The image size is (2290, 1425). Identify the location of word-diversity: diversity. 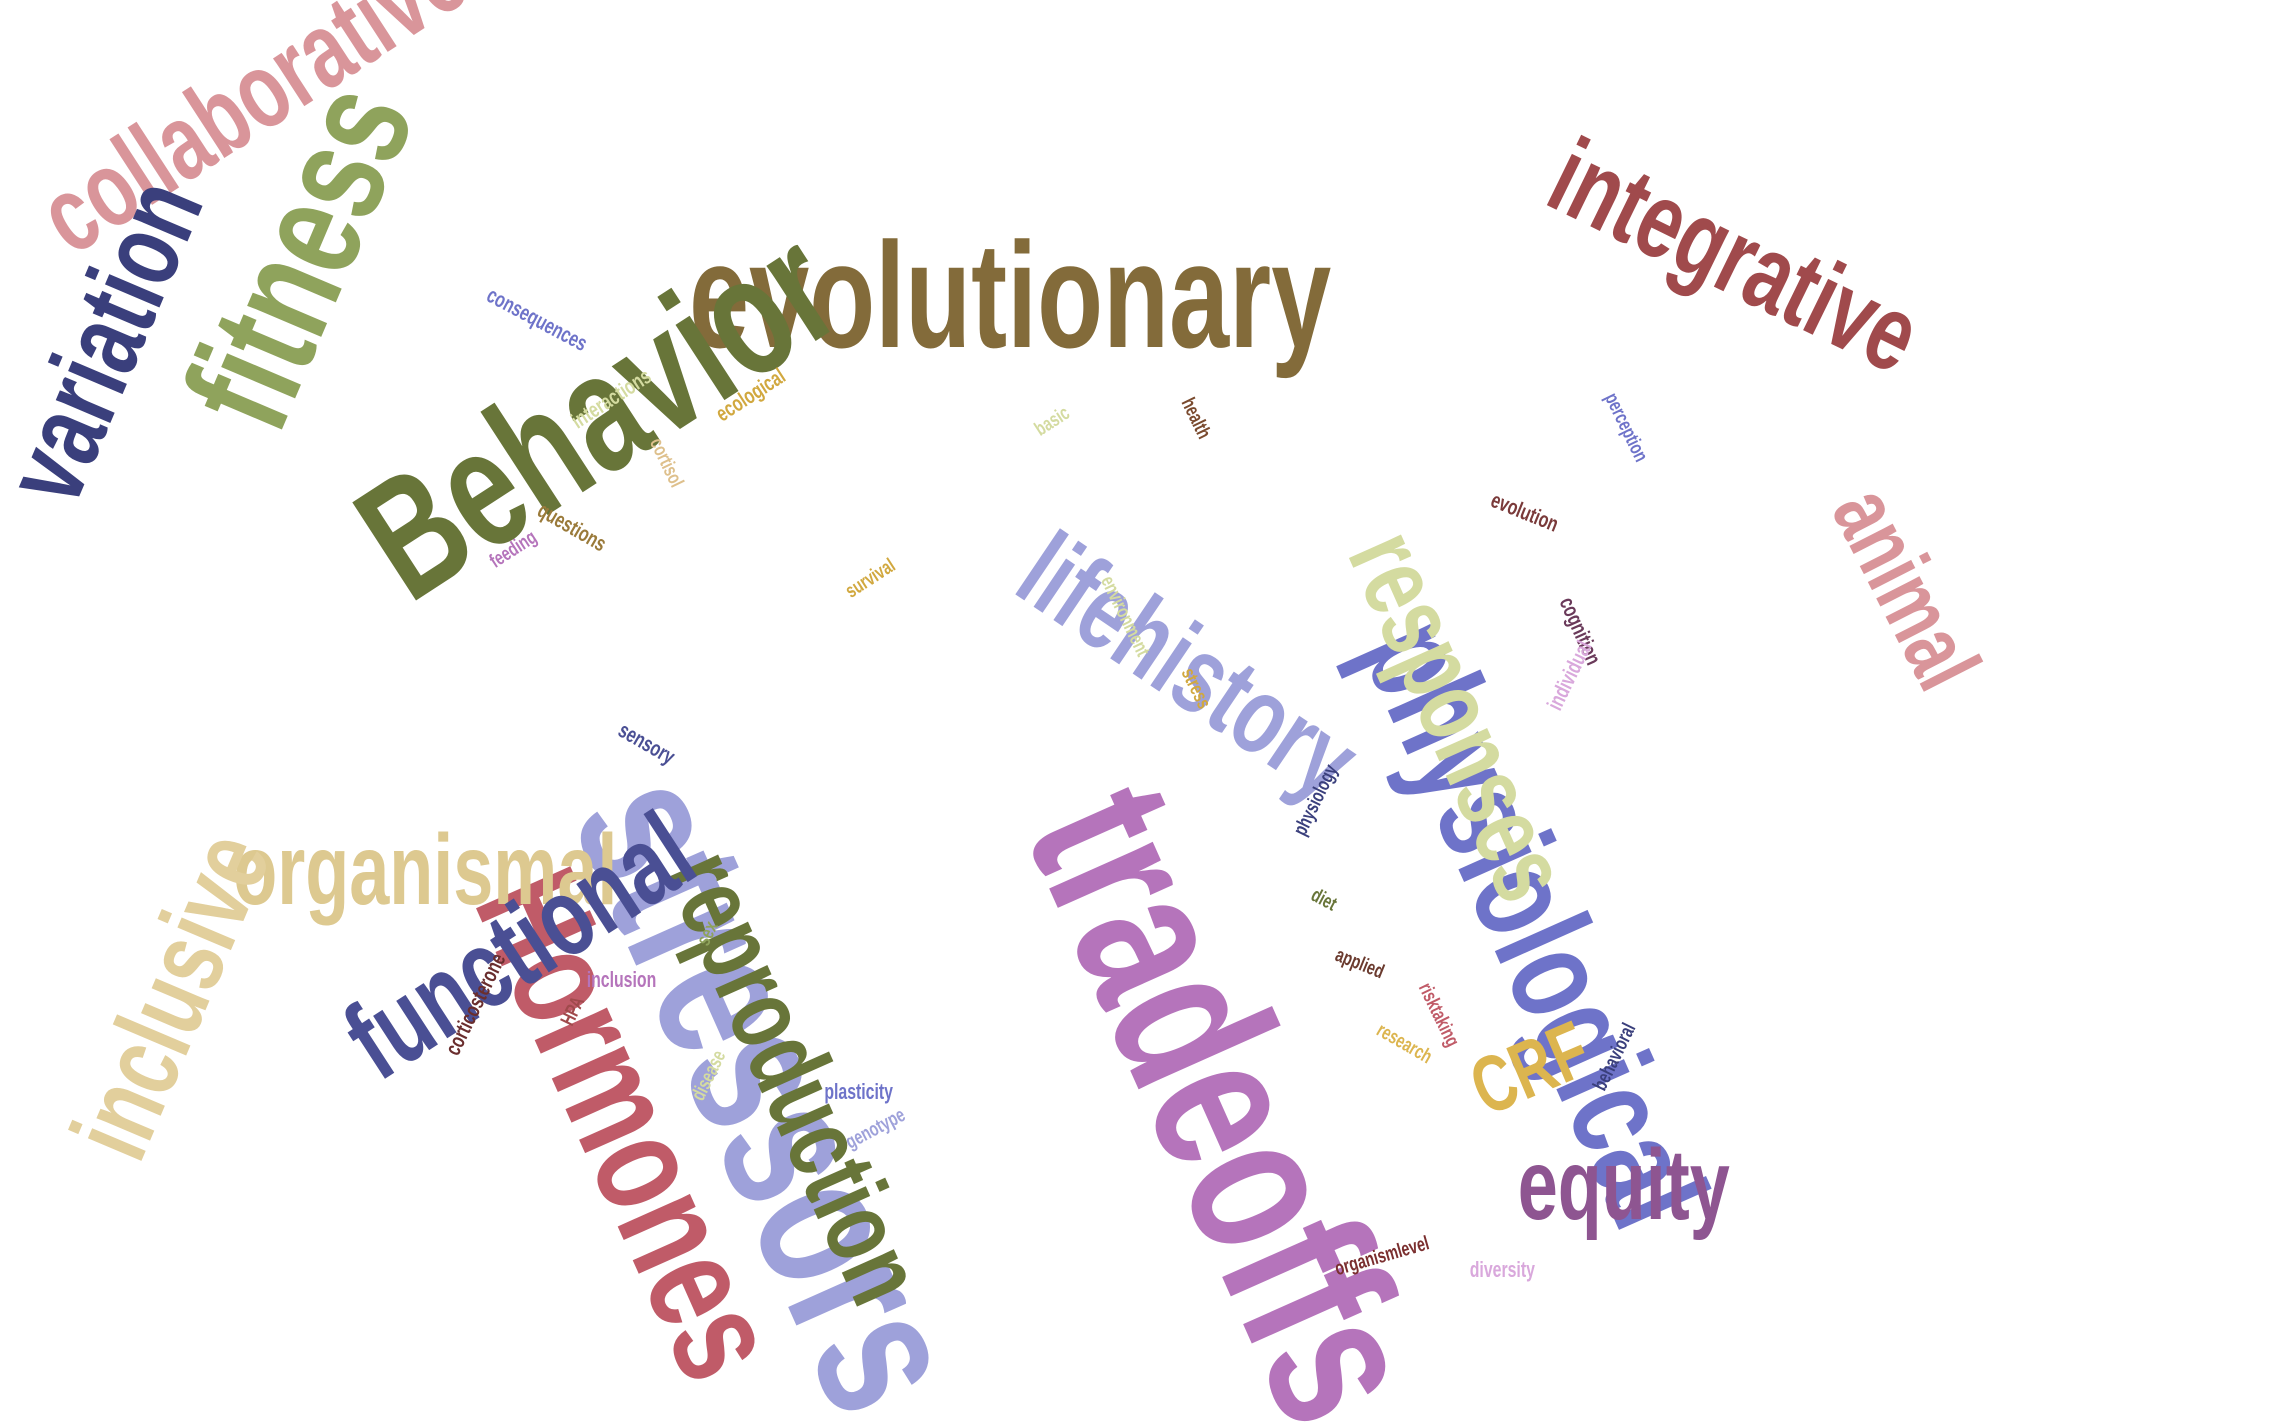
(1502, 1269).